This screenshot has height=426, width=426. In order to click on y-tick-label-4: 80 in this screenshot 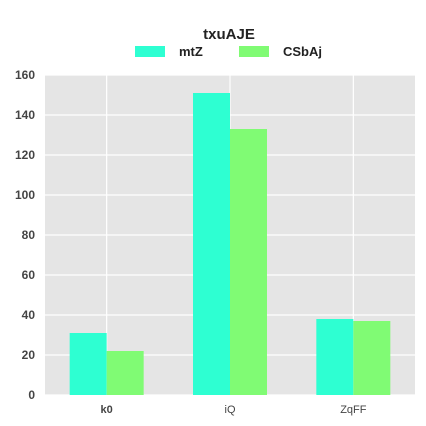, I will do `click(29, 235)`.